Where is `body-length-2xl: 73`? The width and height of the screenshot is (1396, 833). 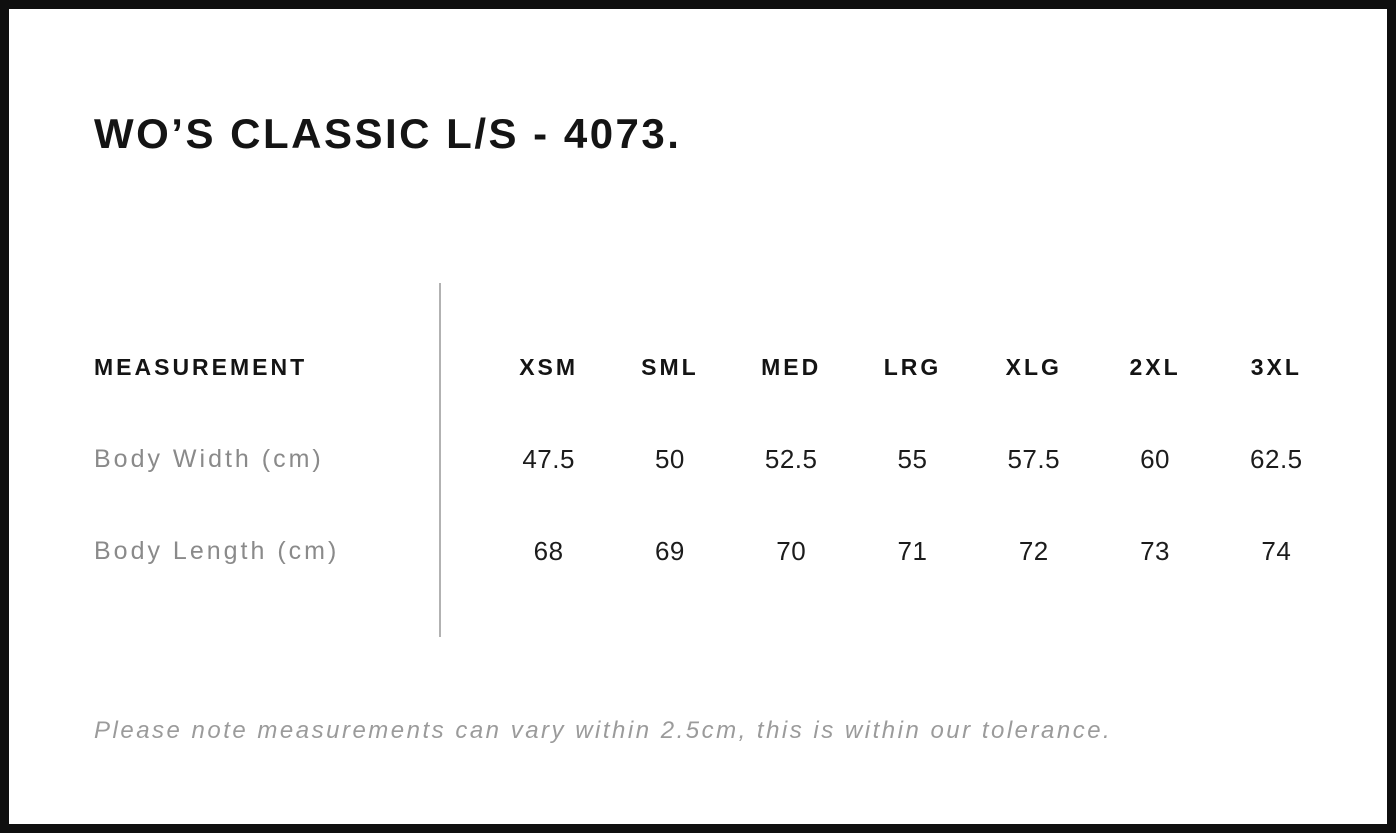
body-length-2xl: 73 is located at coordinates (1155, 550).